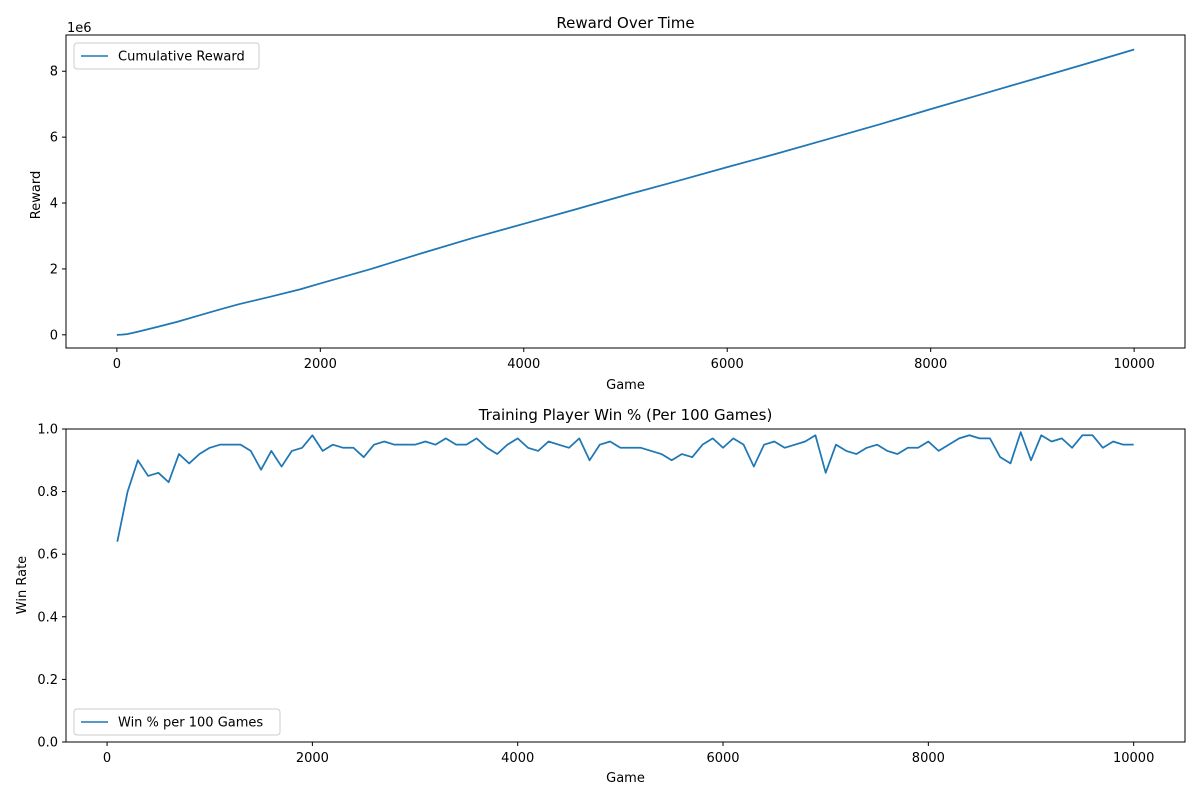 The image size is (1200, 800). What do you see at coordinates (47, 555) in the screenshot?
I see `y-tick-label: 0.6` at bounding box center [47, 555].